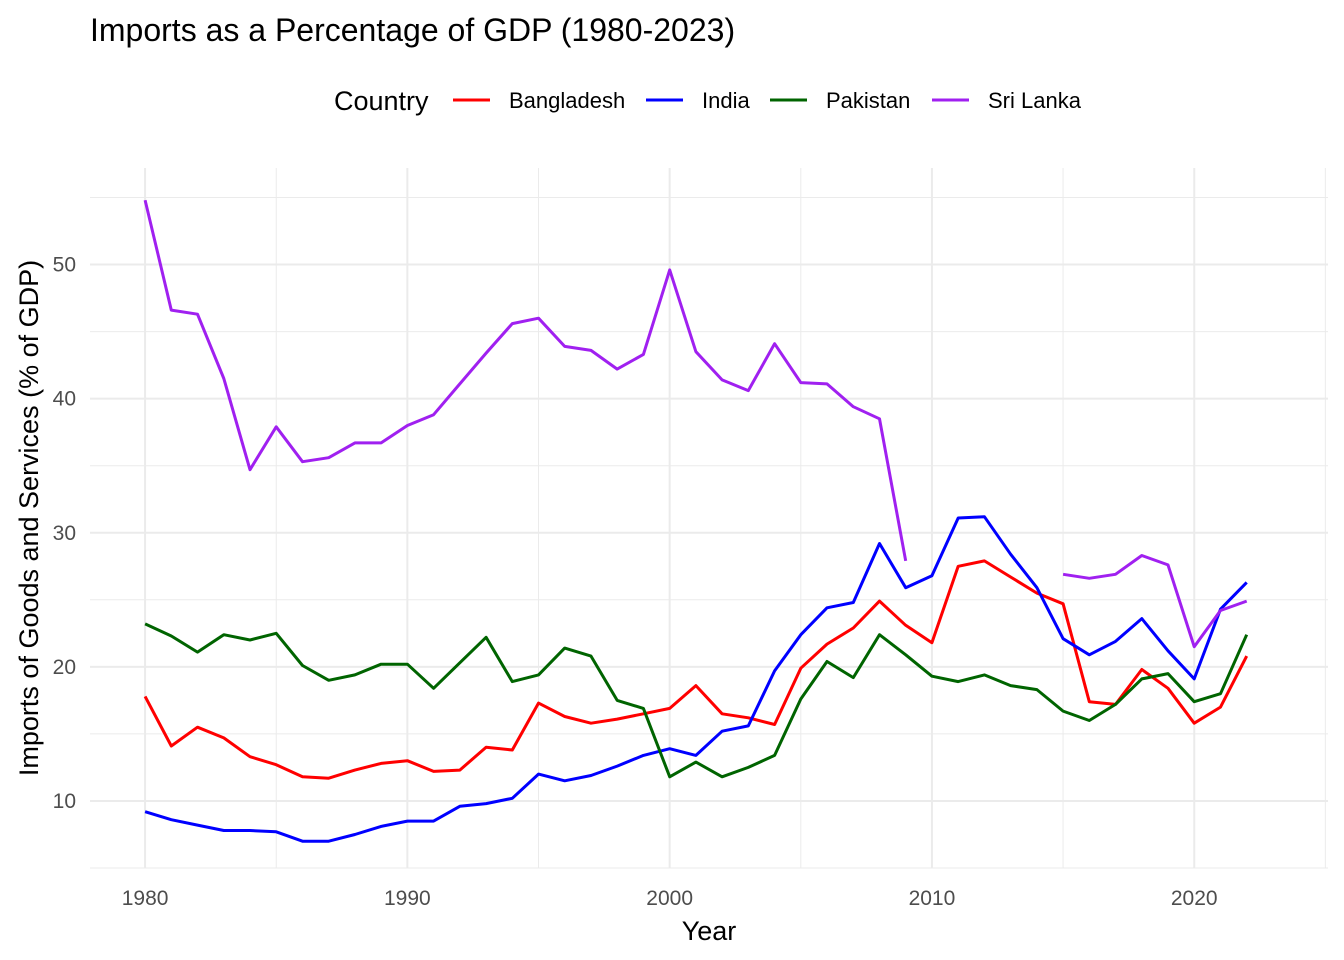 The height and width of the screenshot is (960, 1344). I want to click on legend-title: Country, so click(381, 101).